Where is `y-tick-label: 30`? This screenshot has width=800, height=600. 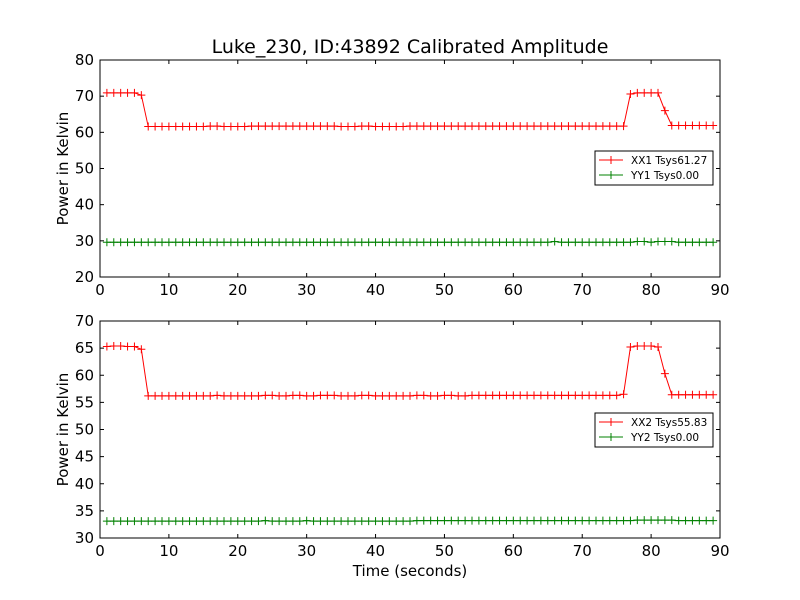
y-tick-label: 30 is located at coordinates (84, 241).